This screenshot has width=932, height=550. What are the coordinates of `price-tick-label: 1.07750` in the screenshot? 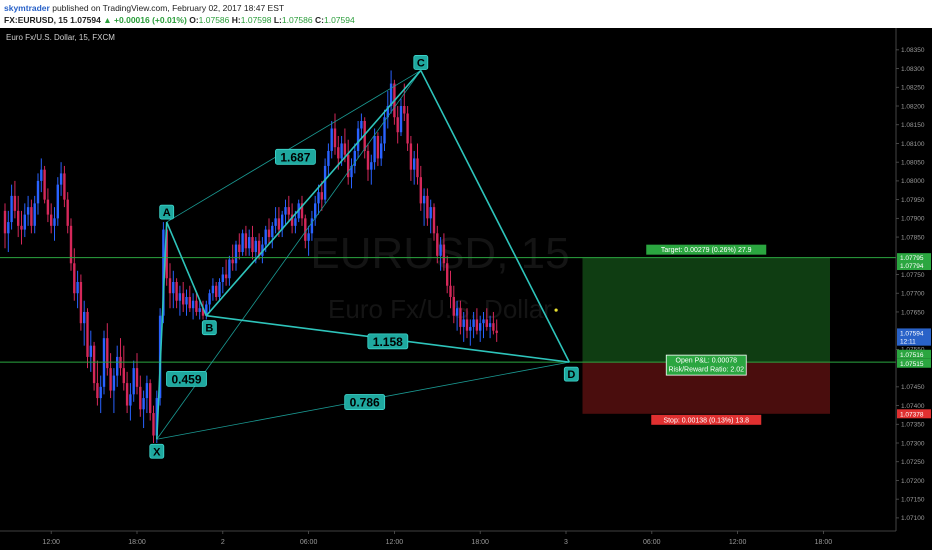 It's located at (913, 275).